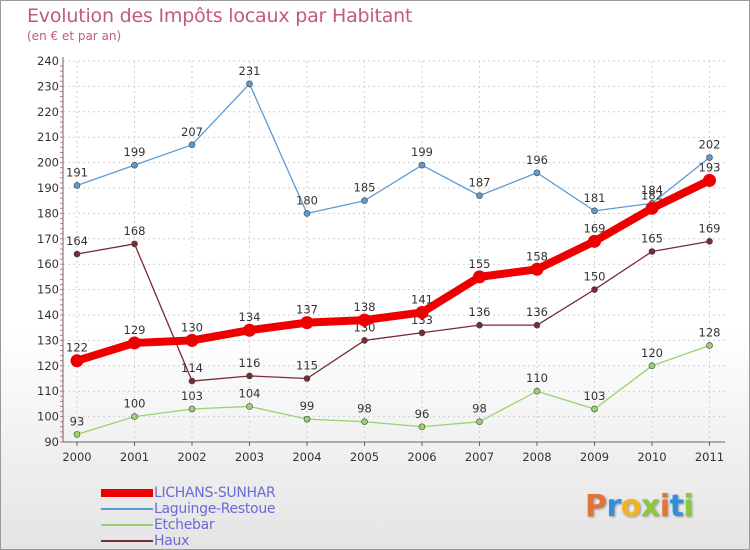 This screenshot has height=550, width=750. I want to click on data-label: 207, so click(192, 132).